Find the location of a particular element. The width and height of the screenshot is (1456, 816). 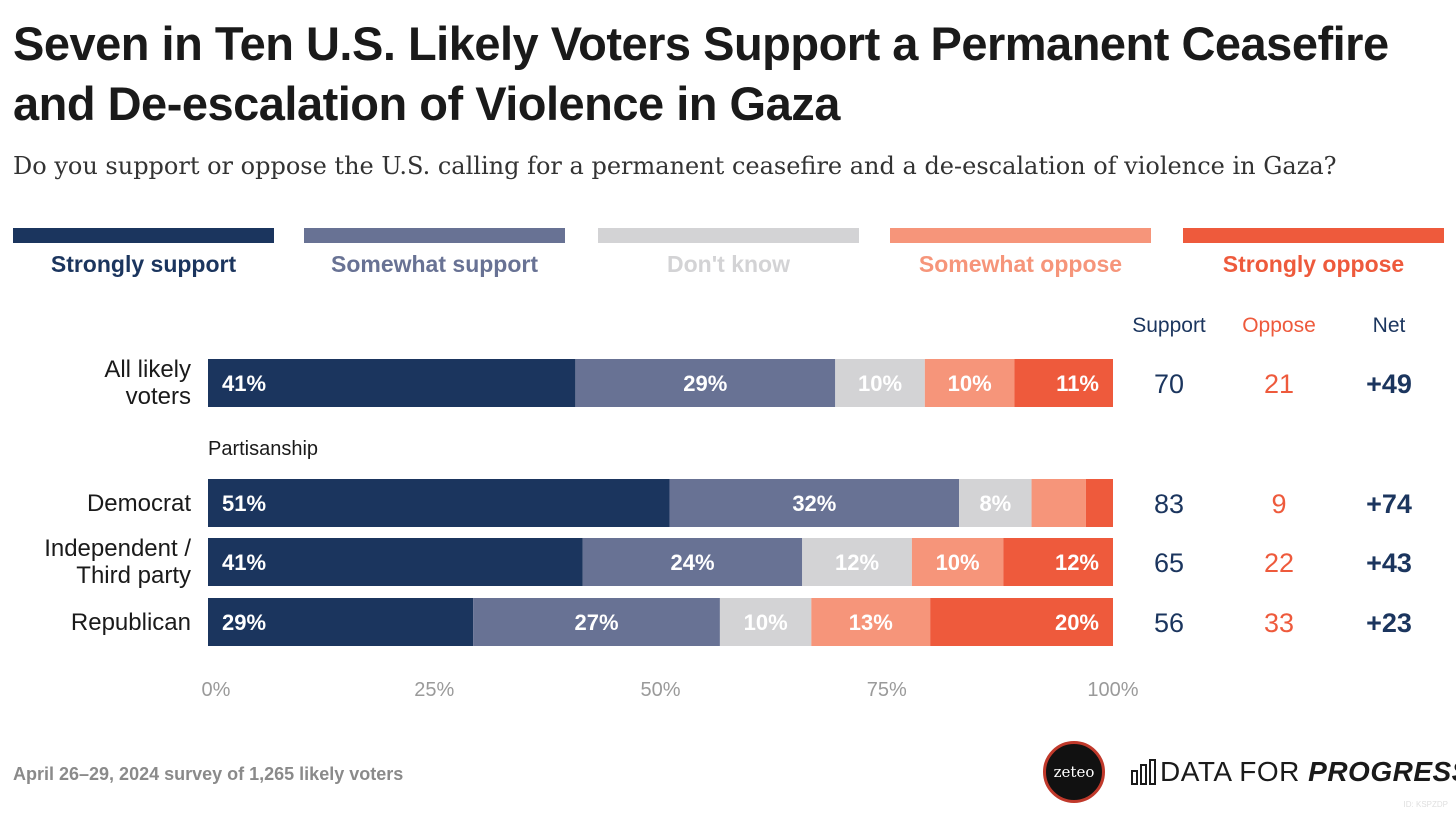

net-value: +43 is located at coordinates (1389, 563).